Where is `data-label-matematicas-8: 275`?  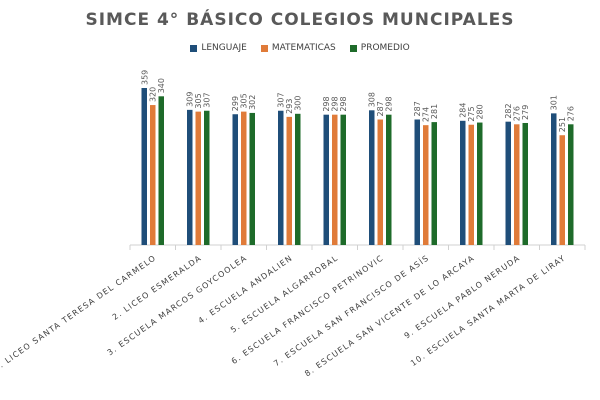
data-label-matematicas-8: 275 is located at coordinates (471, 113).